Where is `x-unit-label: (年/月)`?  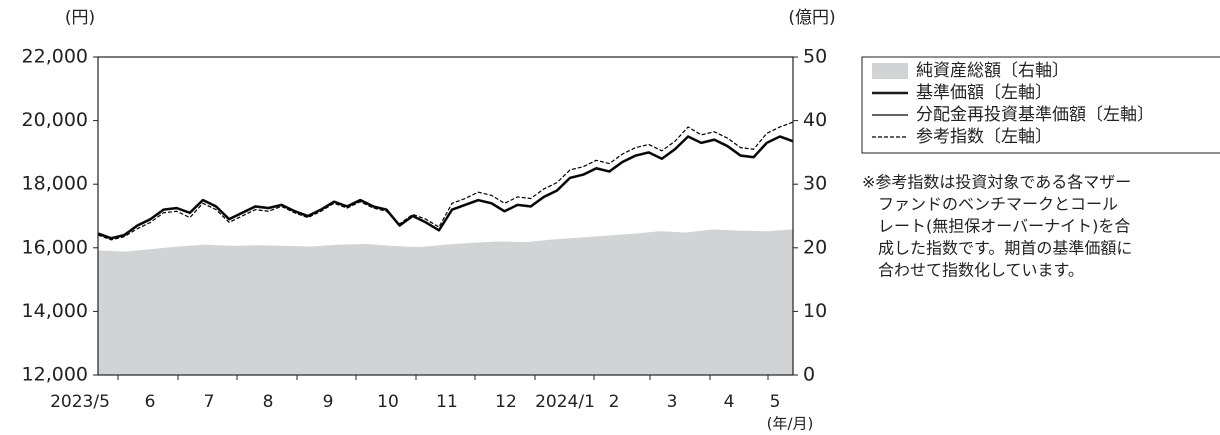
x-unit-label: (年/月) is located at coordinates (790, 424).